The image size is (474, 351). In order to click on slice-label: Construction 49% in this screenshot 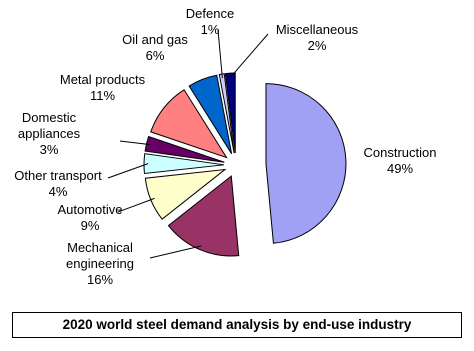, I will do `click(400, 161)`.